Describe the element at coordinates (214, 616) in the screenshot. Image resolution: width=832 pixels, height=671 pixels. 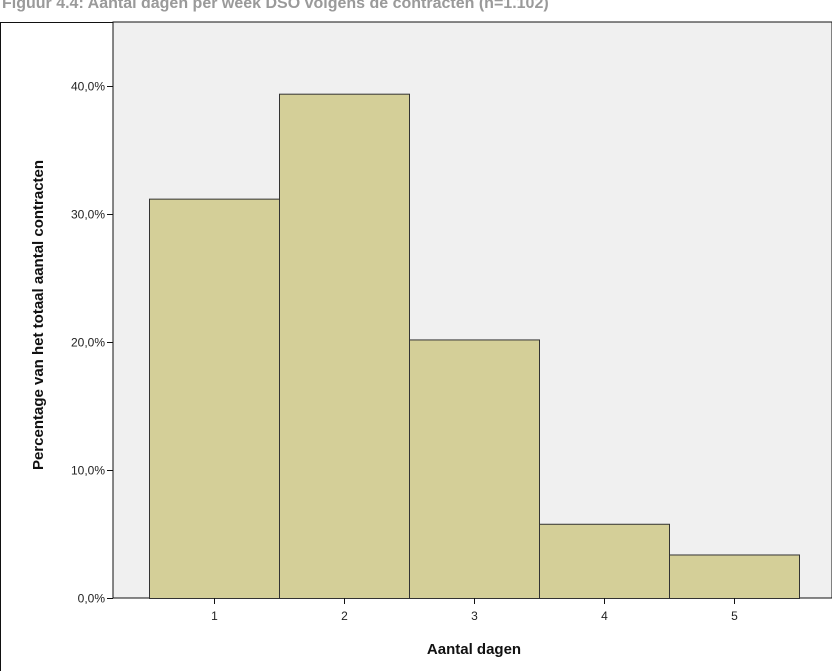
I see `x-tick-label: 1` at that location.